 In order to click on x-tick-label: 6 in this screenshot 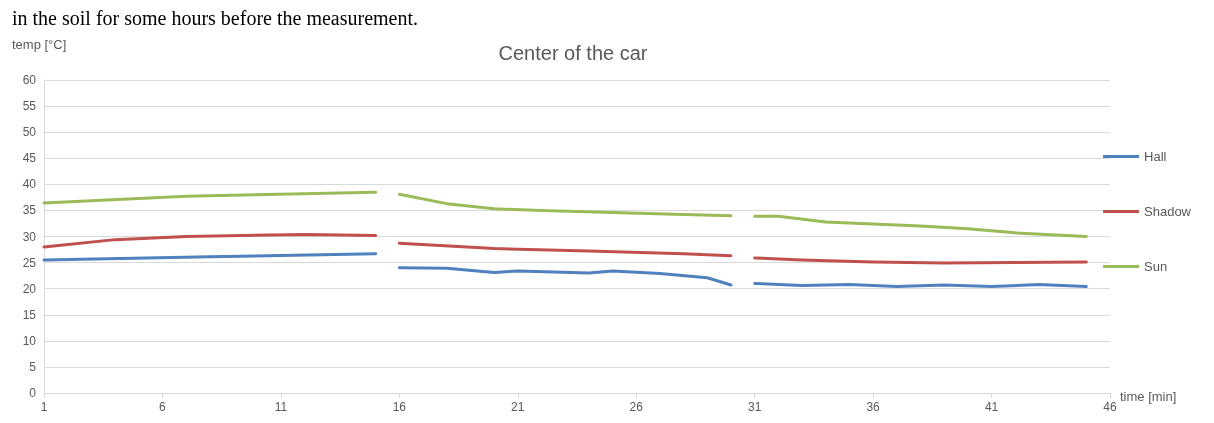, I will do `click(163, 407)`.